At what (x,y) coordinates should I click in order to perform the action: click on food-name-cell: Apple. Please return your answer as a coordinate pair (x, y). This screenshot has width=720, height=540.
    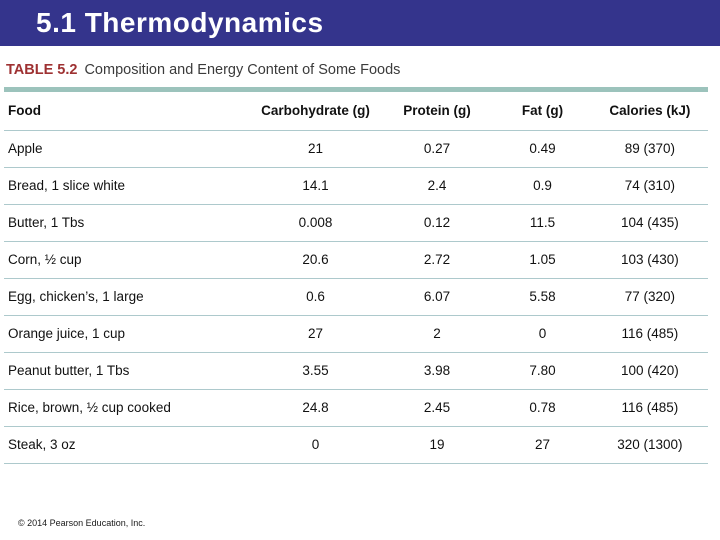
    Looking at the image, I should click on (127, 149).